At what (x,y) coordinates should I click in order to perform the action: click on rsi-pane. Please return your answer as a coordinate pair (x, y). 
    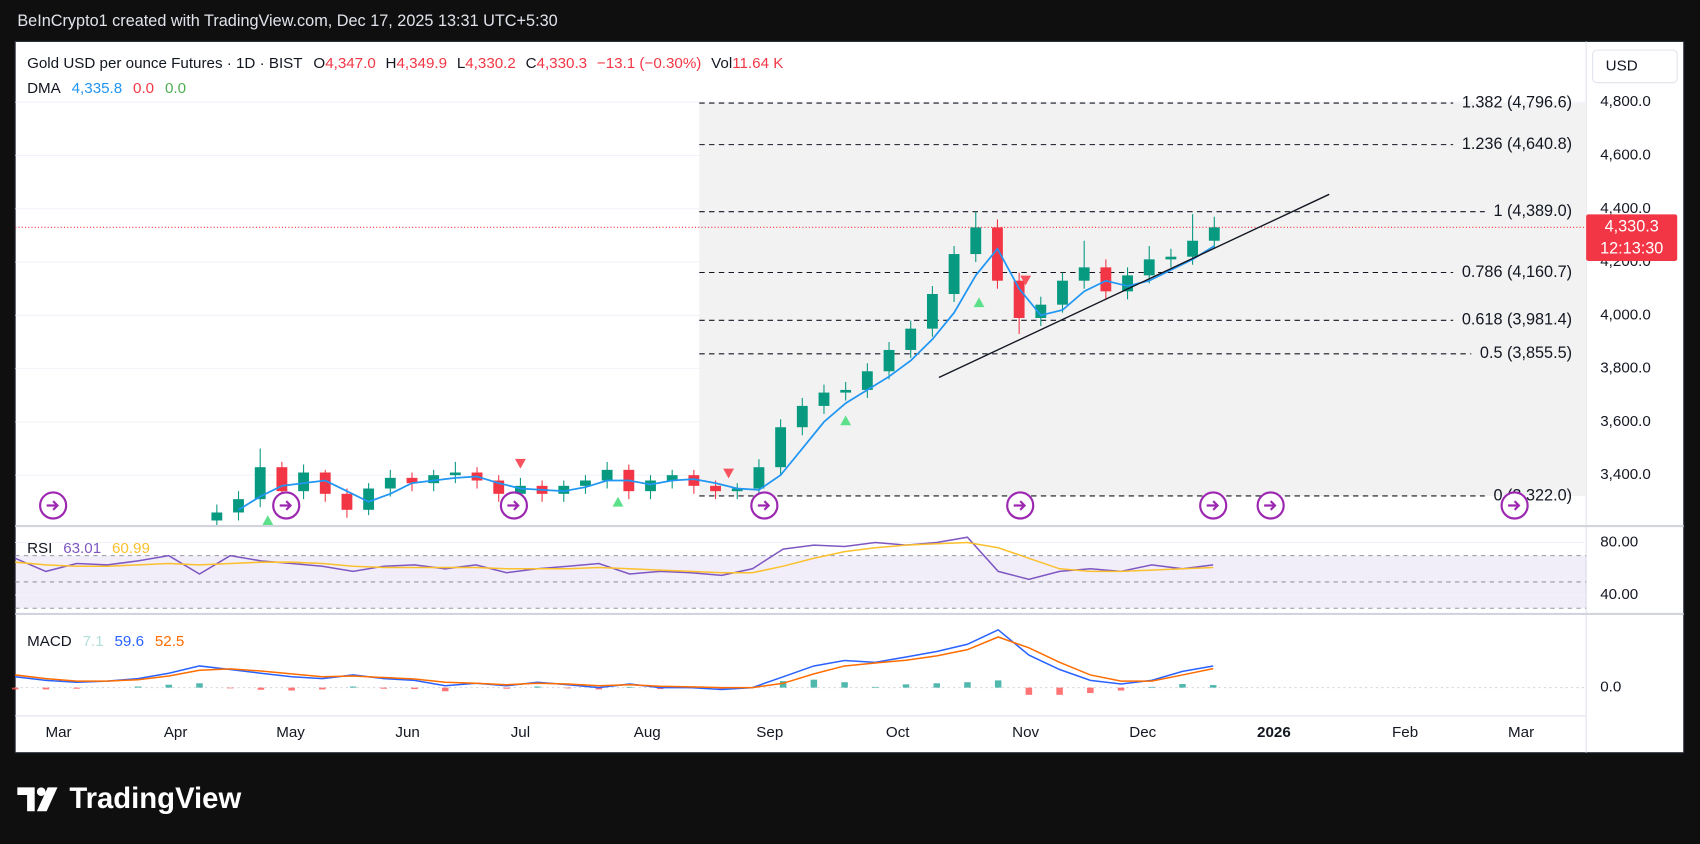
    Looking at the image, I should click on (800, 572).